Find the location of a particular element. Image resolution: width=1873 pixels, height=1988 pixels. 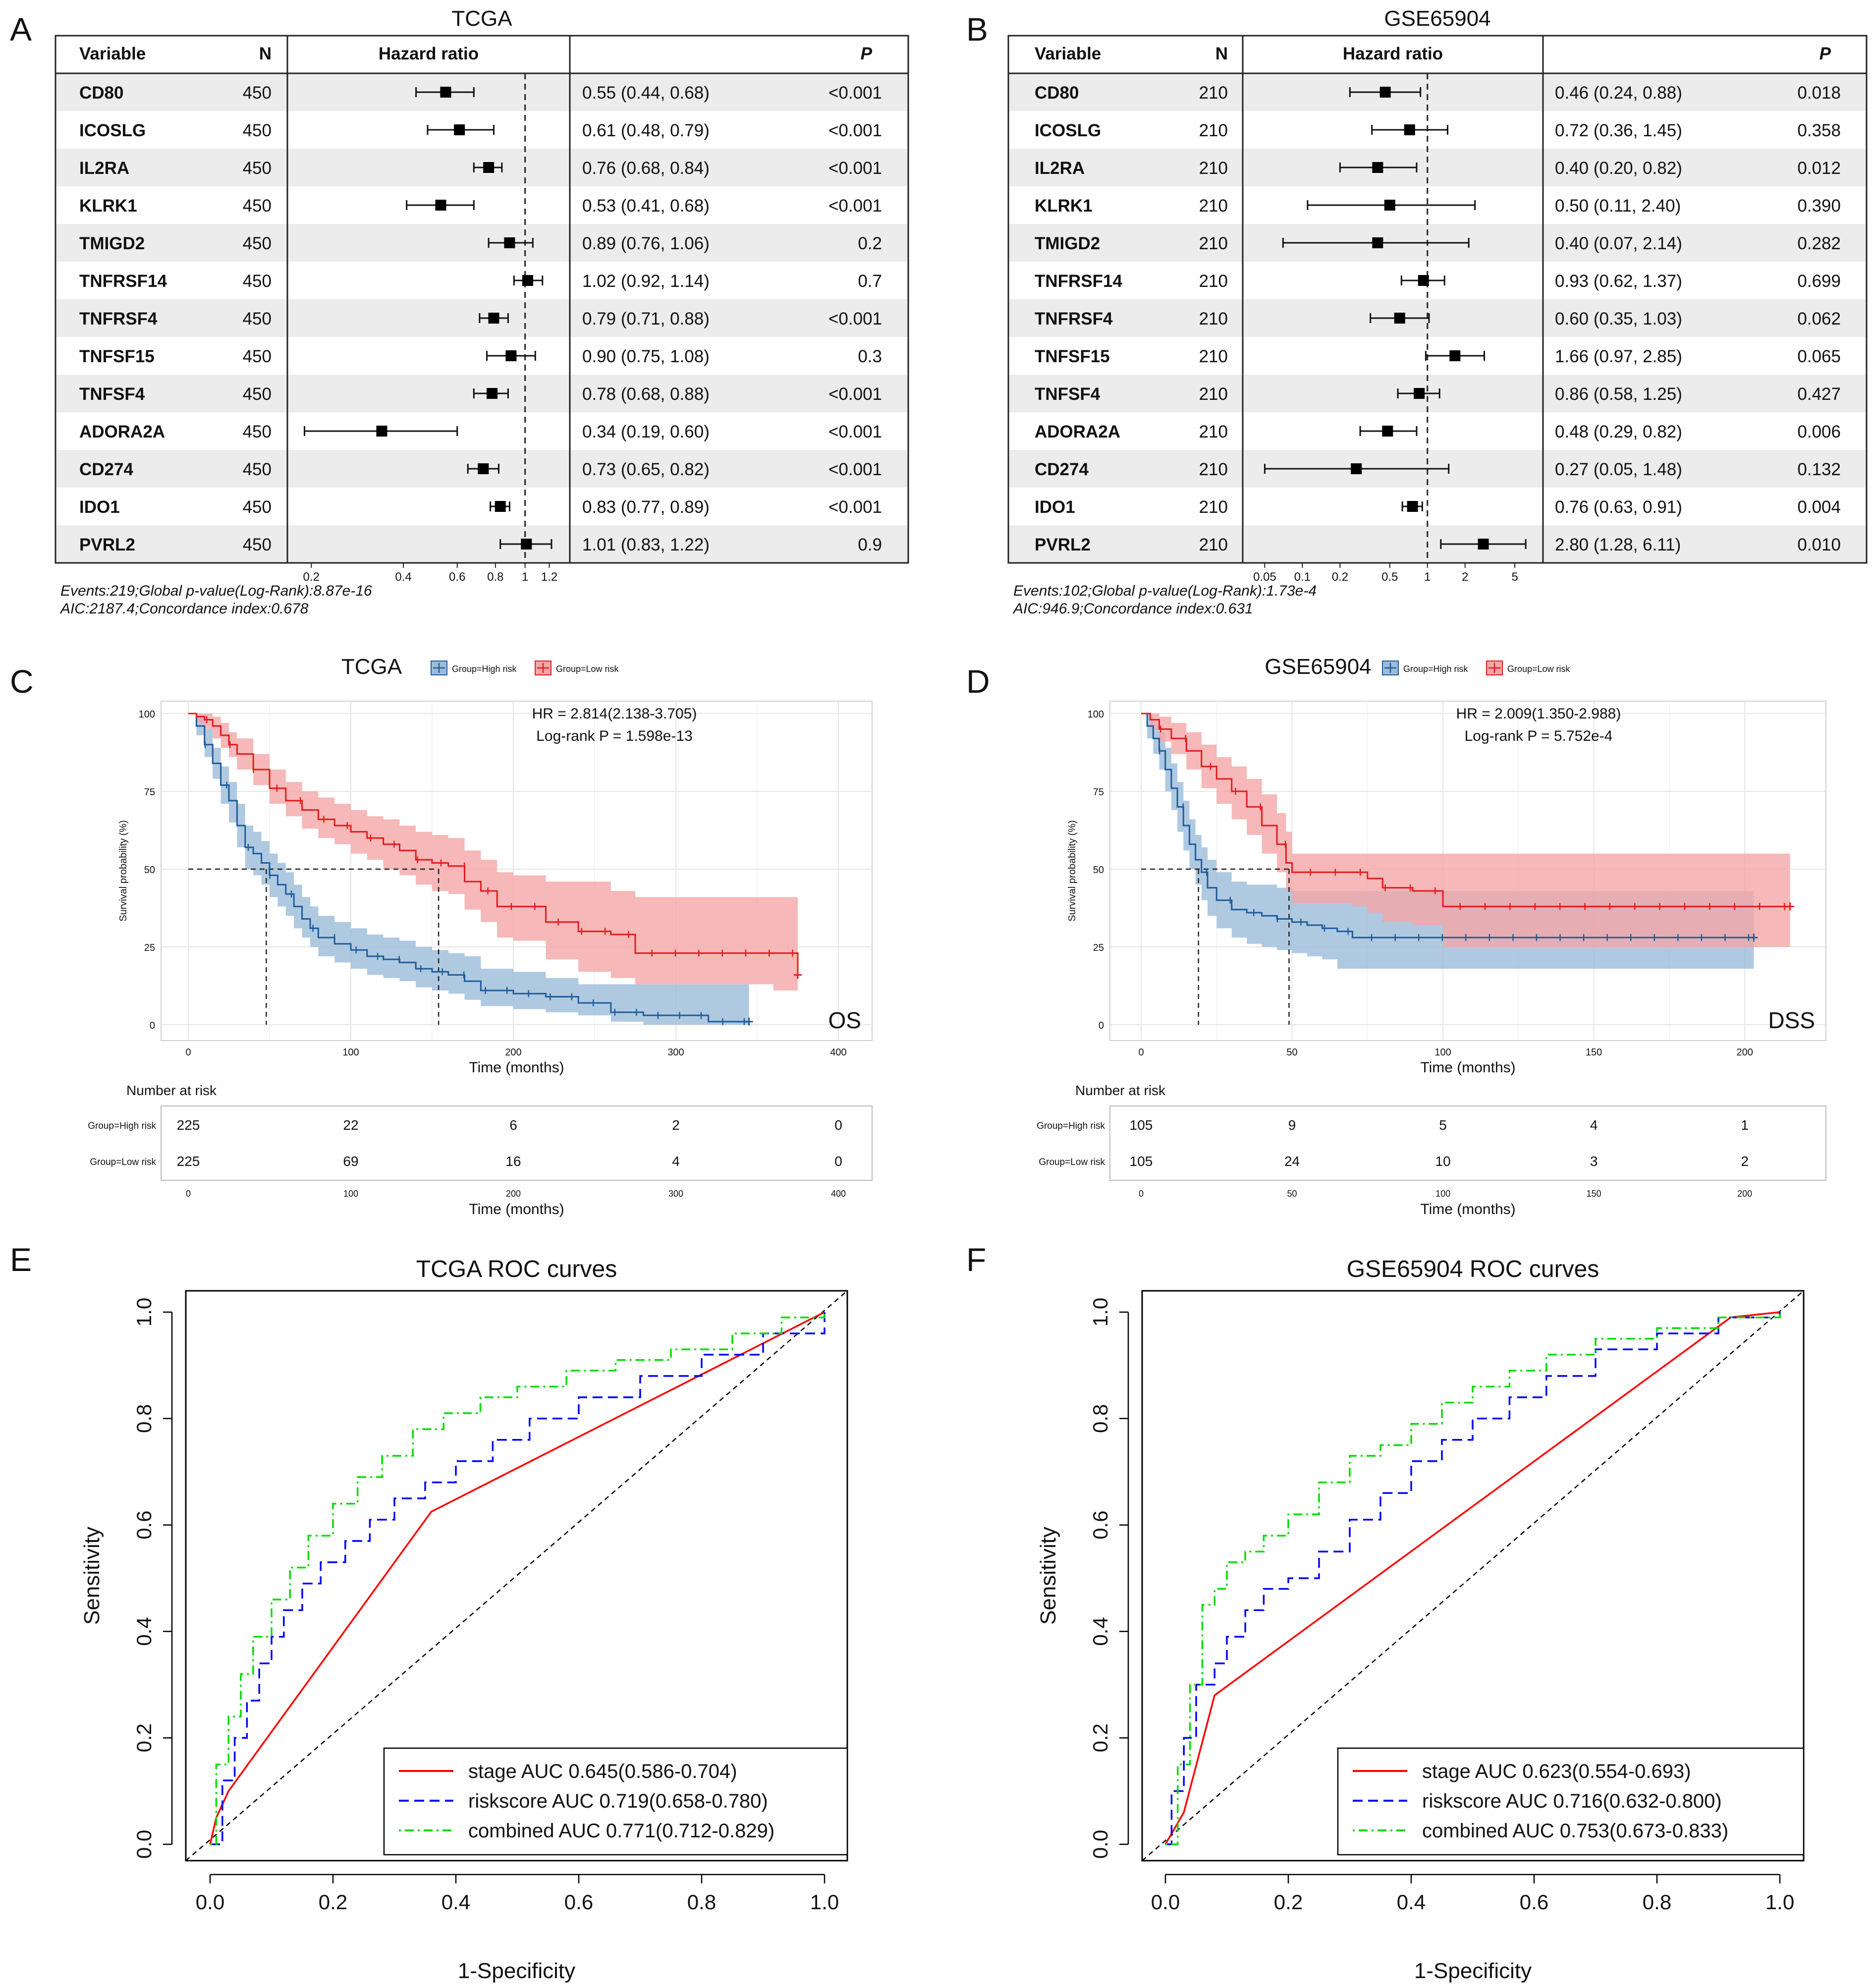

km-endpoint-label: DSS is located at coordinates (1791, 1020).